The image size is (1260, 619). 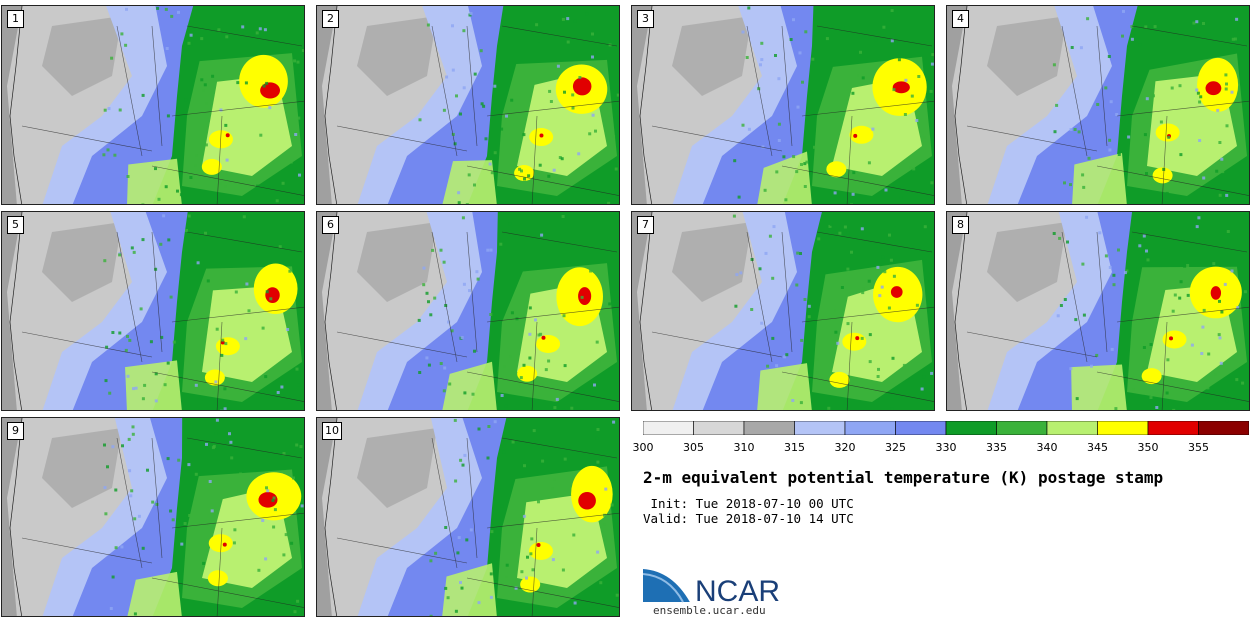 I want to click on colorbar-tick-label: 355, so click(x=1198, y=447).